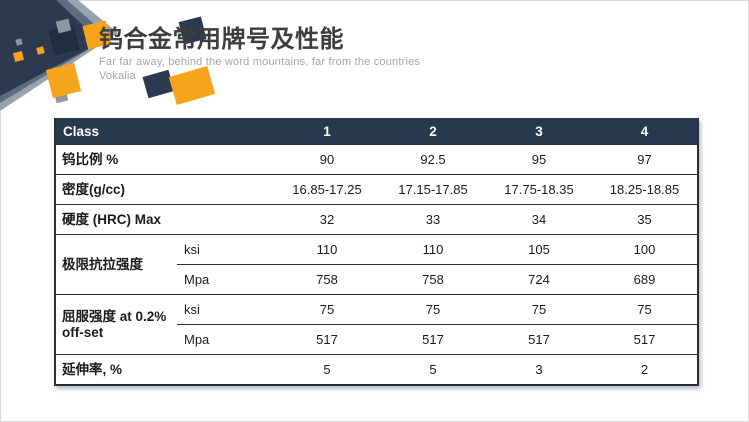  I want to click on page-title: 钨合金常用牌号及性能, so click(221, 39).